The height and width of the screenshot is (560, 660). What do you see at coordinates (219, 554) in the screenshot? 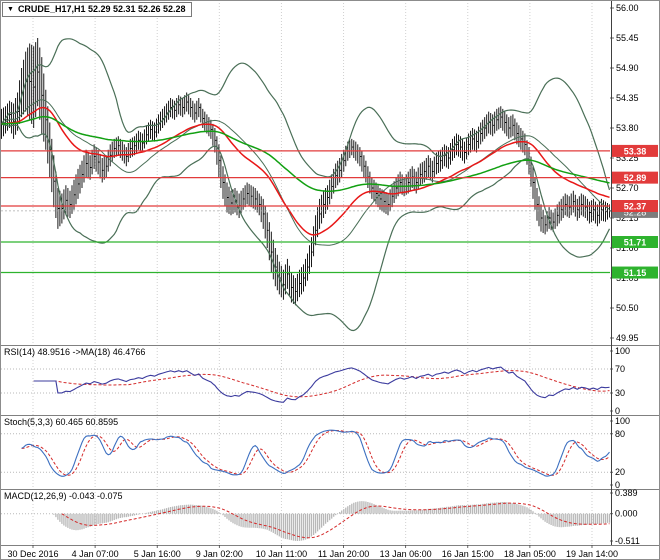
I see `svg-text: 9 Jan 02:00` at bounding box center [219, 554].